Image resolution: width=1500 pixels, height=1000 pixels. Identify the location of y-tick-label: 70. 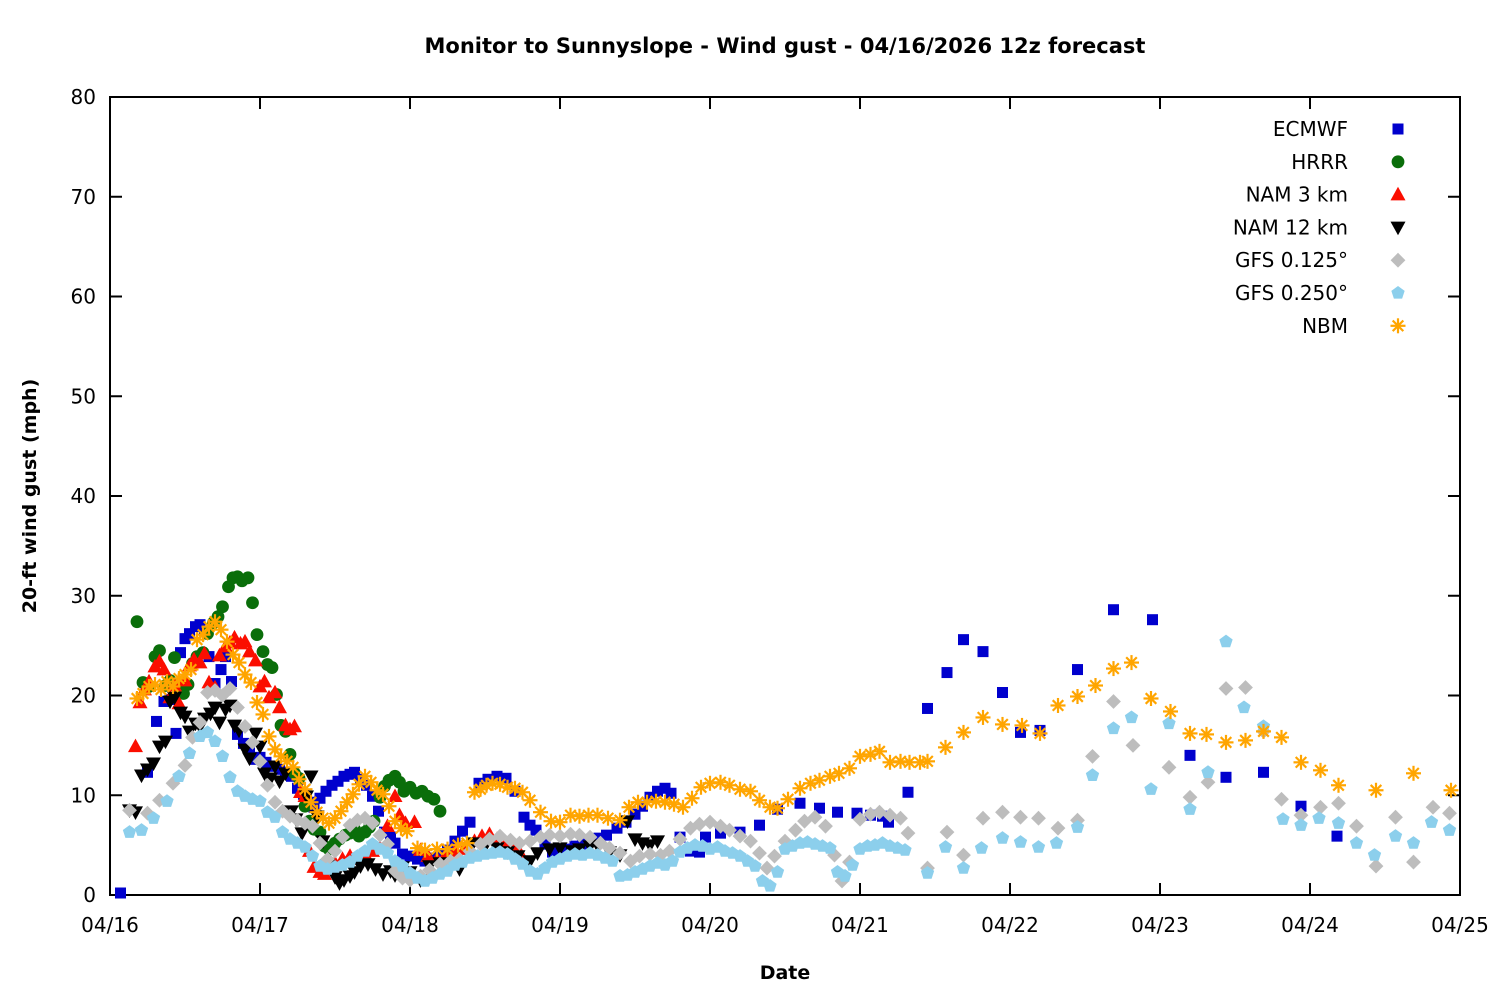
(83, 197).